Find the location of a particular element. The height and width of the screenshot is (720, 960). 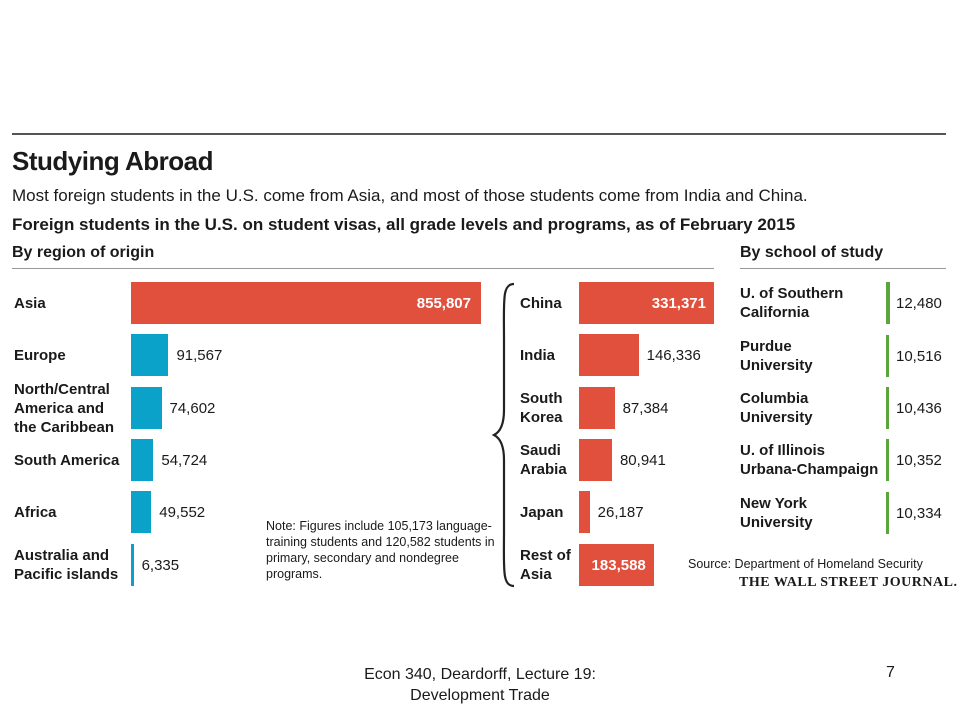

category-label-line: Africa is located at coordinates (35, 512).